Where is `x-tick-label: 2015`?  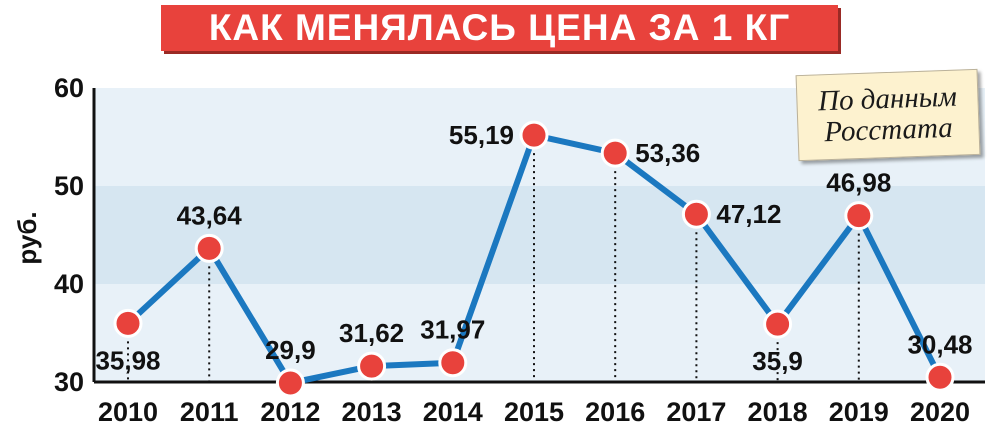 x-tick-label: 2015 is located at coordinates (534, 412).